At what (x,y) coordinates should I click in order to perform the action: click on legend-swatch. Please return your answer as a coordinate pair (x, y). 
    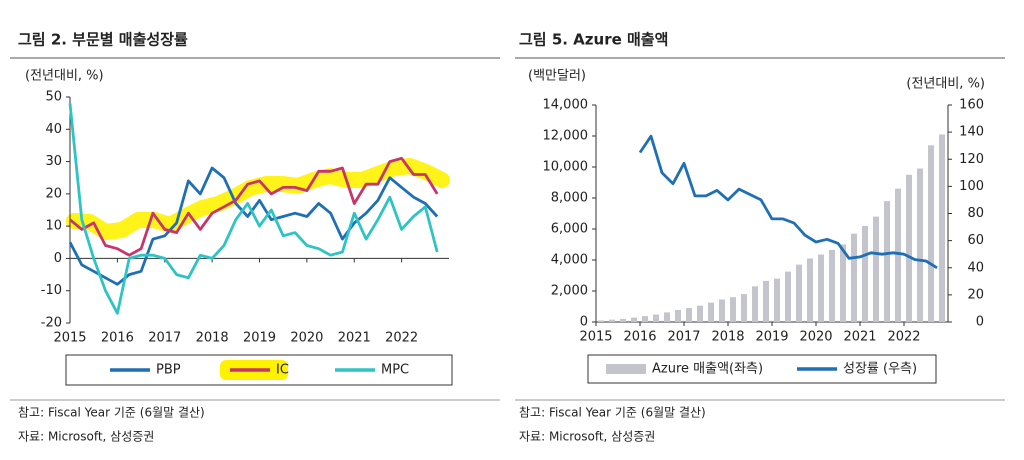
    Looking at the image, I should click on (626, 369).